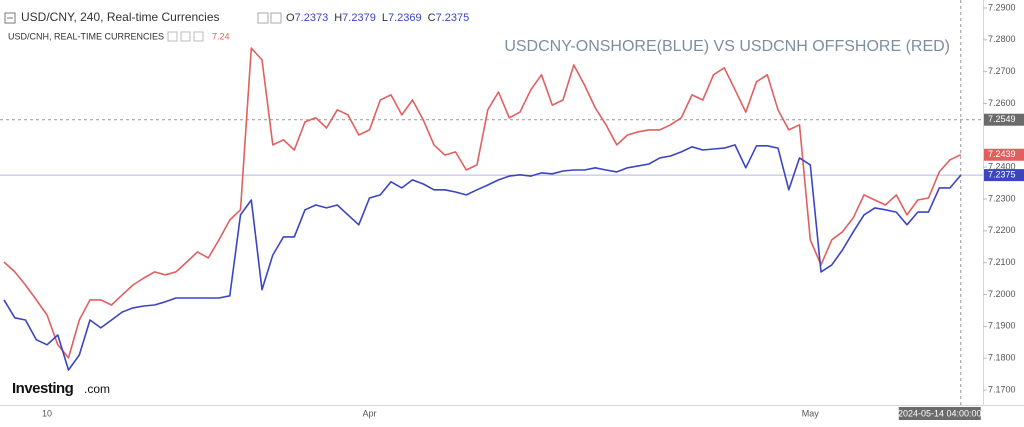  I want to click on y-tick-label: 7.1800, so click(1002, 358).